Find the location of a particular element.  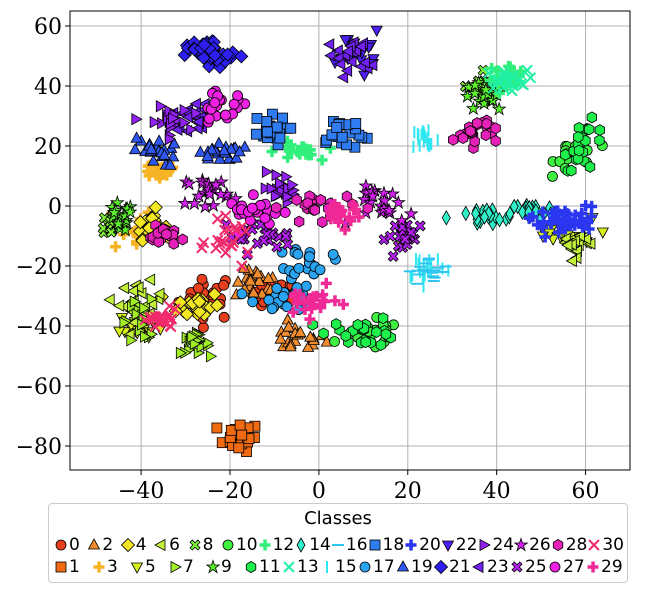

y-tick-label: −80 is located at coordinates (39, 447).